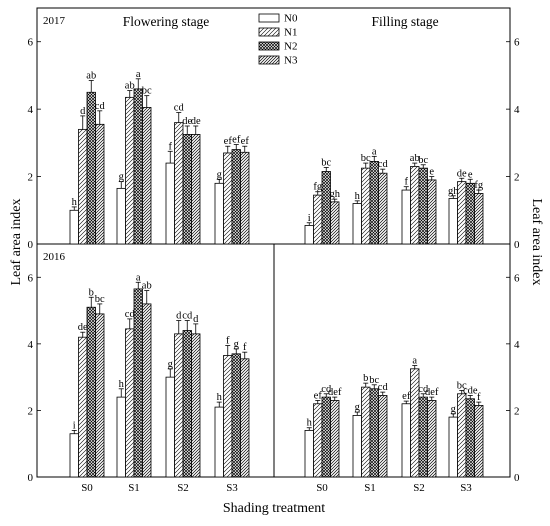 Image resolution: width=550 pixels, height=526 pixels. Describe the element at coordinates (291, 61) in the screenshot. I see `legend-label-n3: N3` at that location.